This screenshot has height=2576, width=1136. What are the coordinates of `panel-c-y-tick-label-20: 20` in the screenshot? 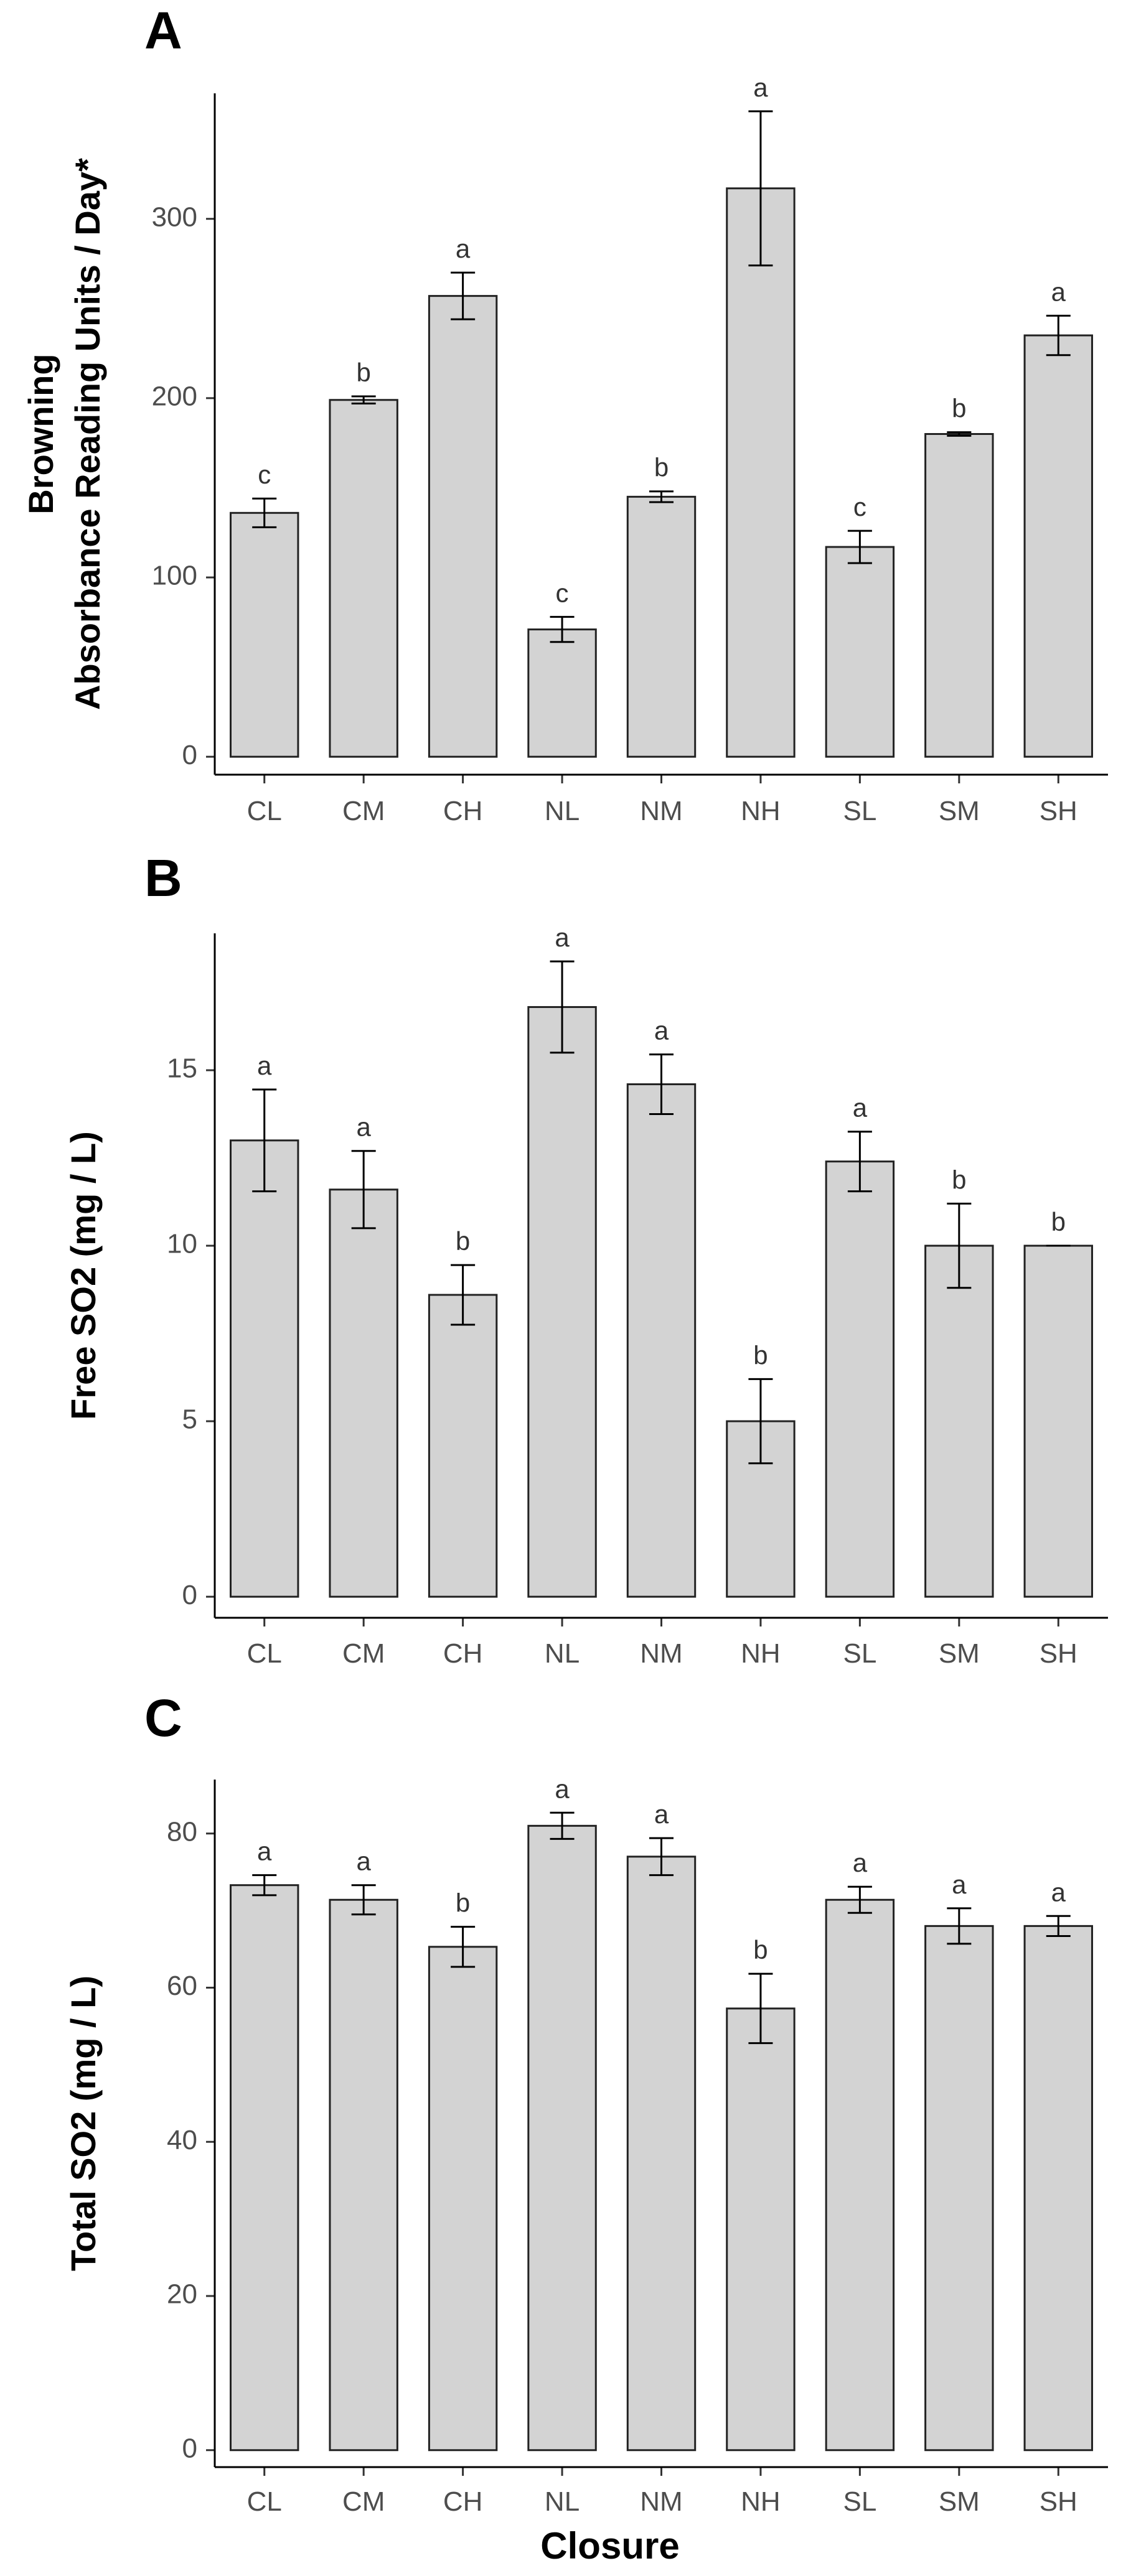 It's located at (182, 2294).